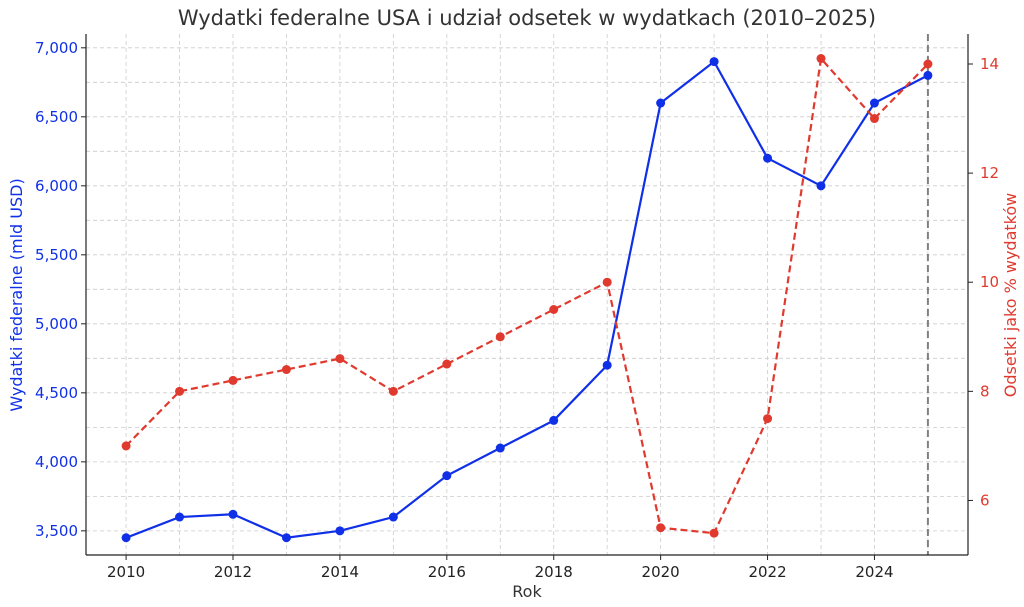 The height and width of the screenshot is (607, 1024). I want to click on y-tick-label-left: 4,000, so click(56, 462).